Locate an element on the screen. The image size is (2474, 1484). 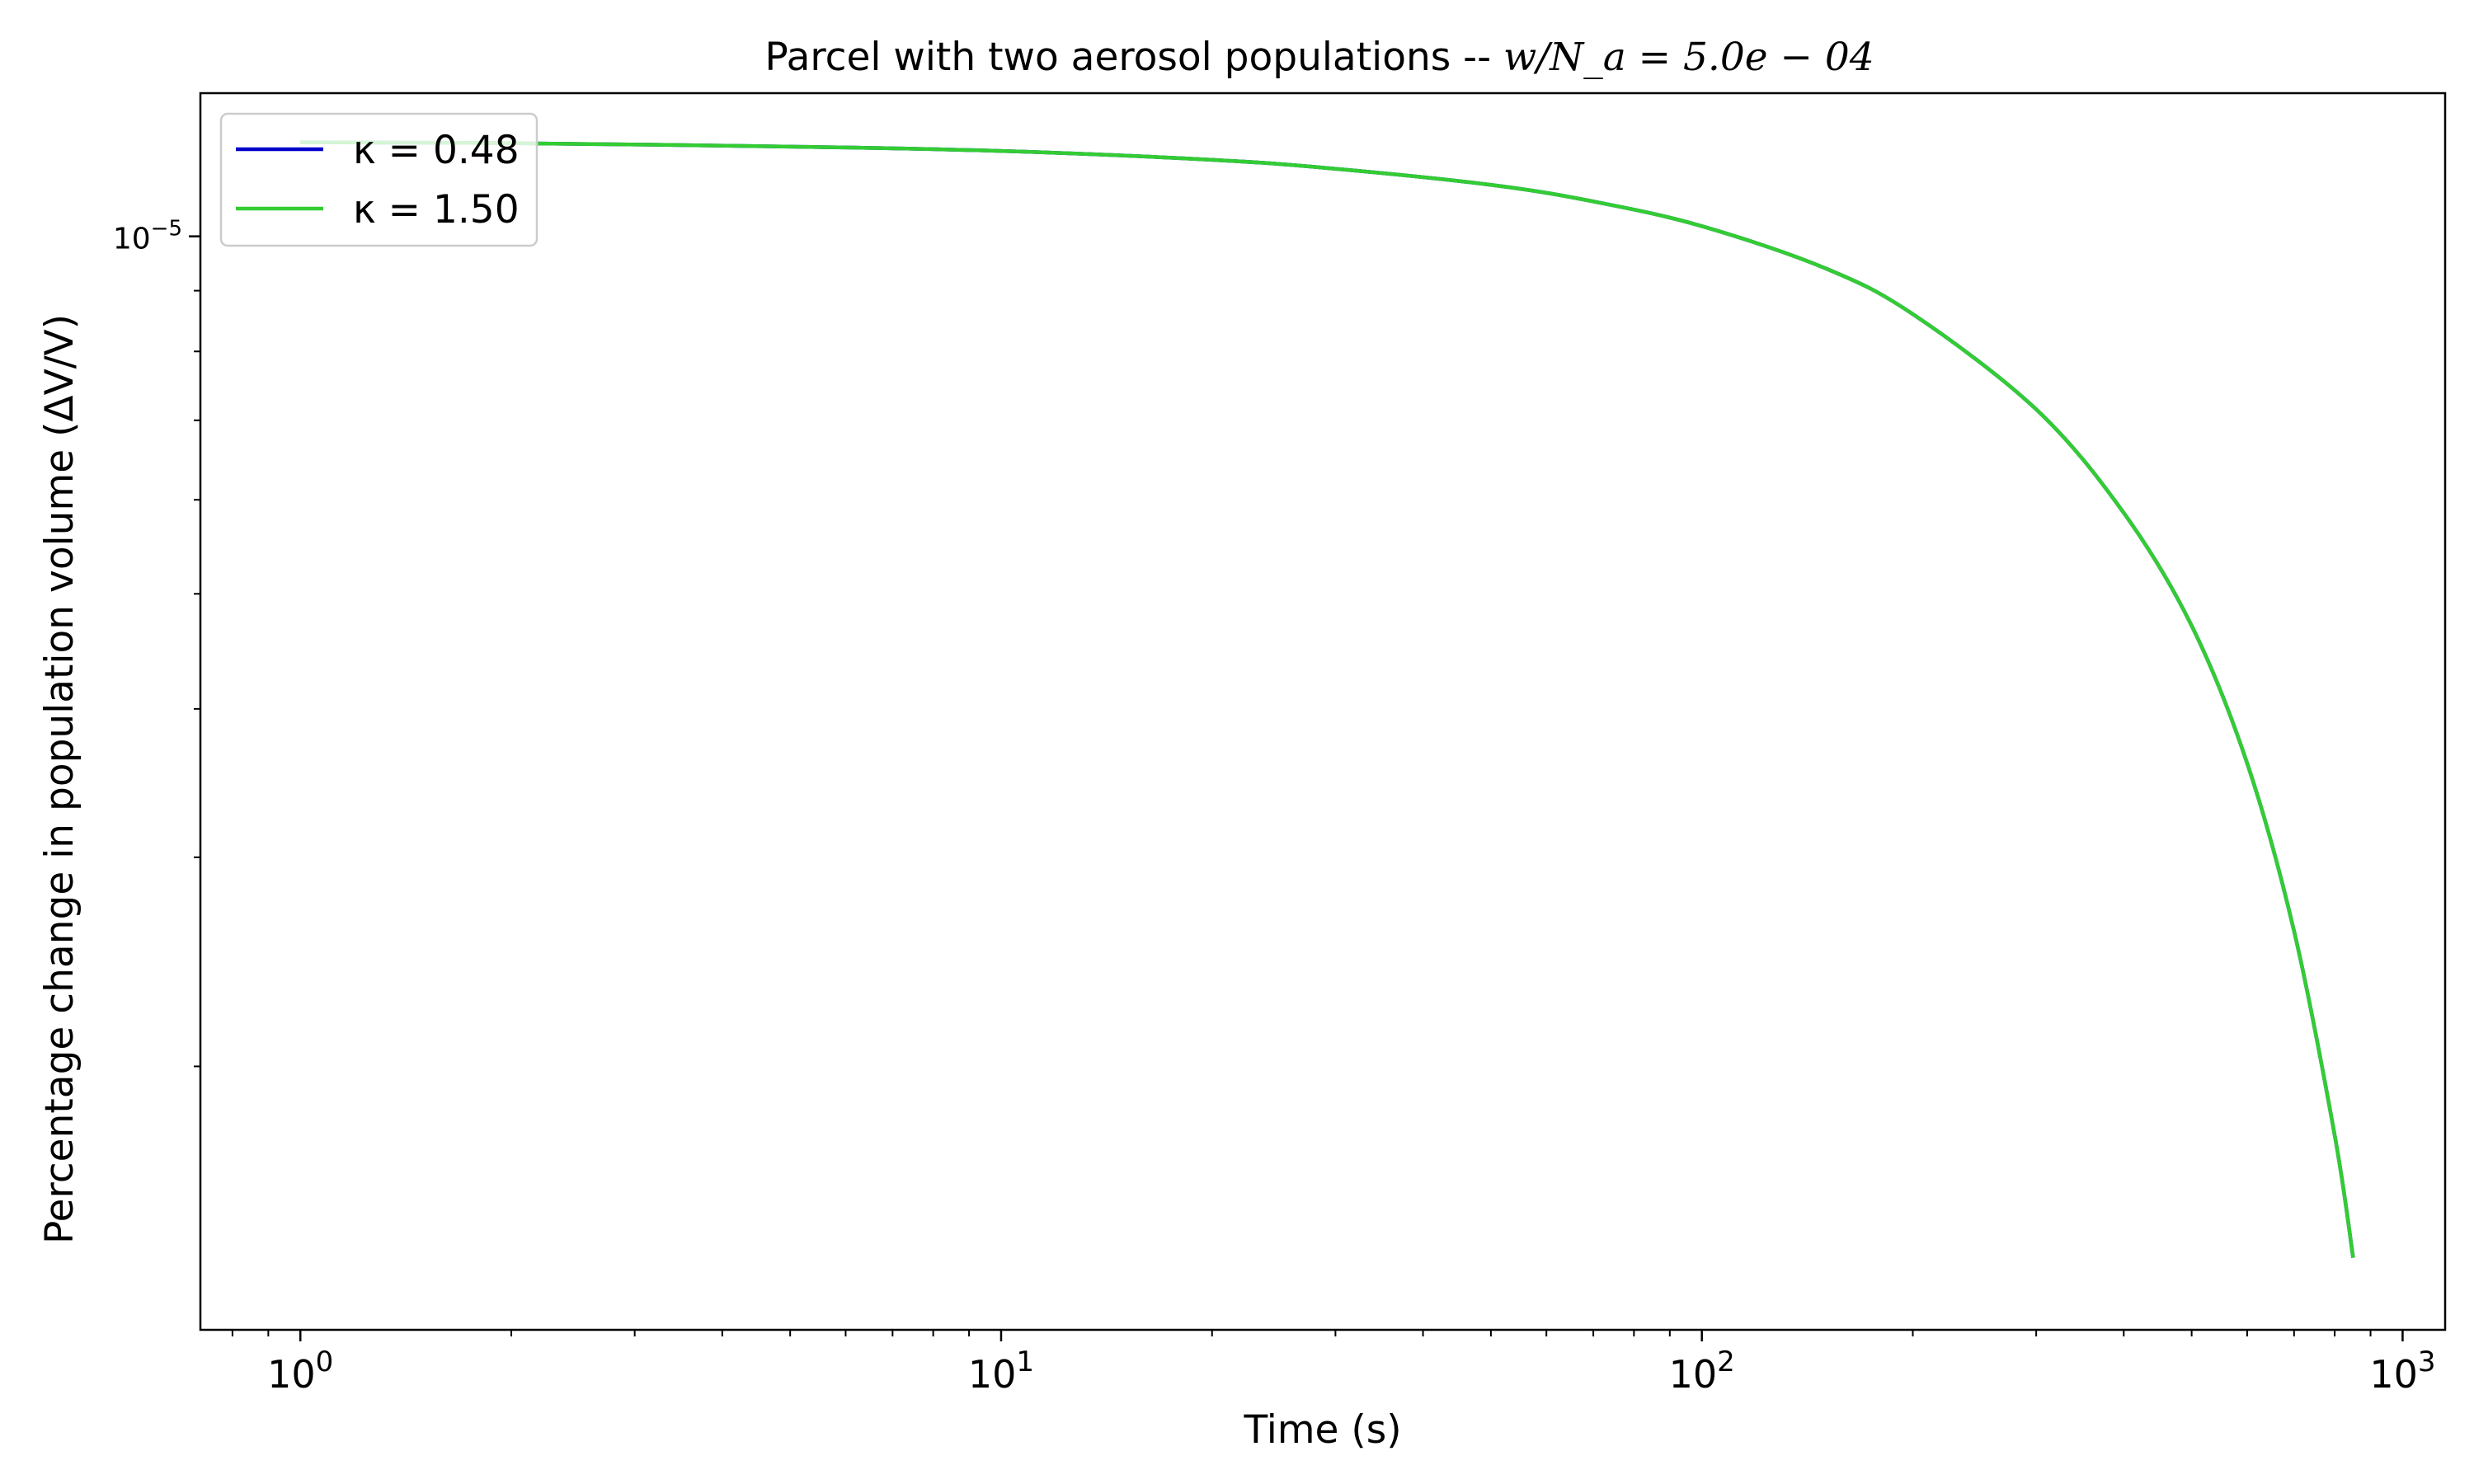
y-axis-ticks: 10−5 is located at coordinates (156, 642).